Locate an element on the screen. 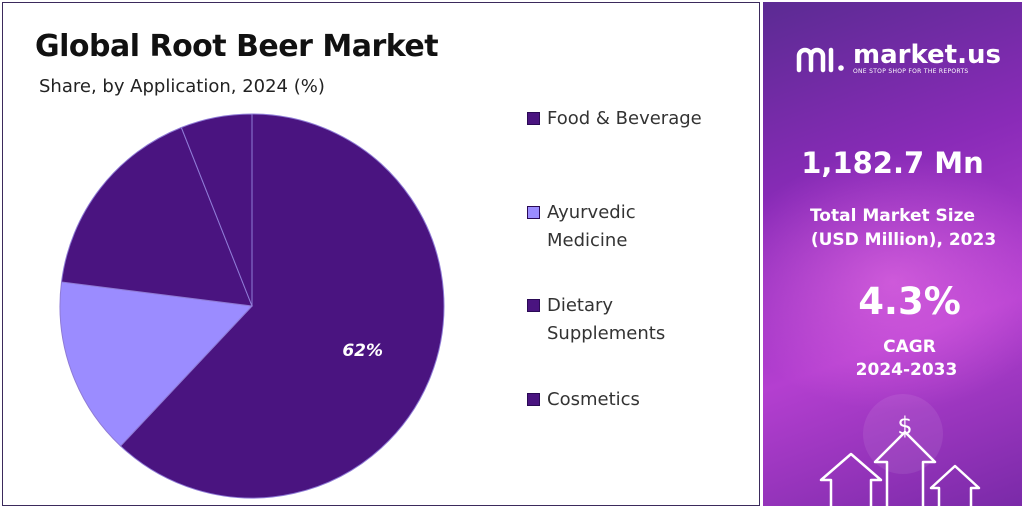 Image resolution: width=1024 pixels, height=510 pixels. legend-item-dietary-supplements: Dietary Supplements is located at coordinates (622, 320).